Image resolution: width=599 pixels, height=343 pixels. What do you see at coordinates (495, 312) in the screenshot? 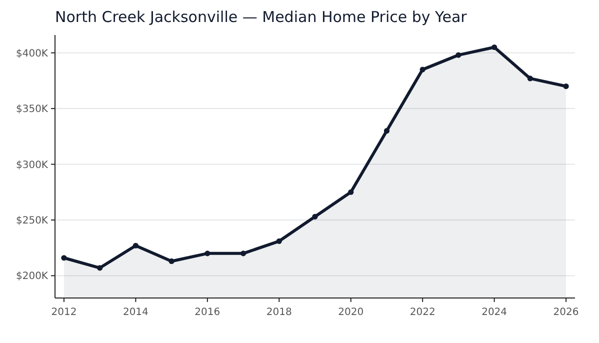
I see `x-tick-label: 2024` at bounding box center [495, 312].